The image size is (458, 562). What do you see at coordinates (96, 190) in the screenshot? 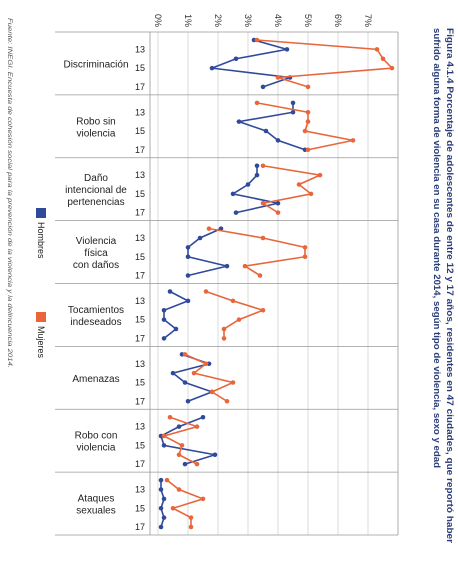
I see `group-label: intencional de` at bounding box center [96, 190].